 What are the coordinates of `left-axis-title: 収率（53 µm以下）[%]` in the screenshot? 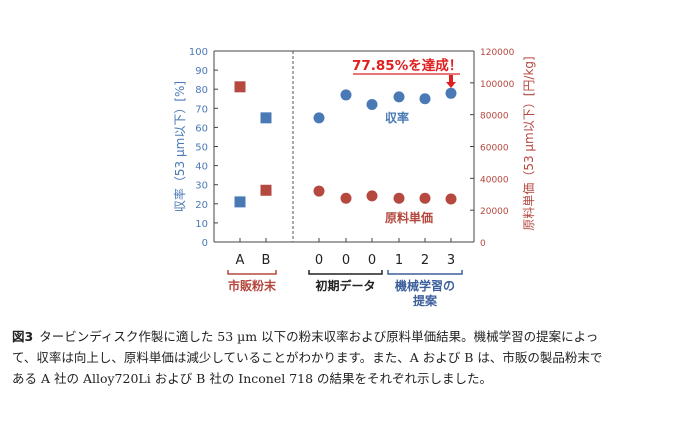 It's located at (179, 146).